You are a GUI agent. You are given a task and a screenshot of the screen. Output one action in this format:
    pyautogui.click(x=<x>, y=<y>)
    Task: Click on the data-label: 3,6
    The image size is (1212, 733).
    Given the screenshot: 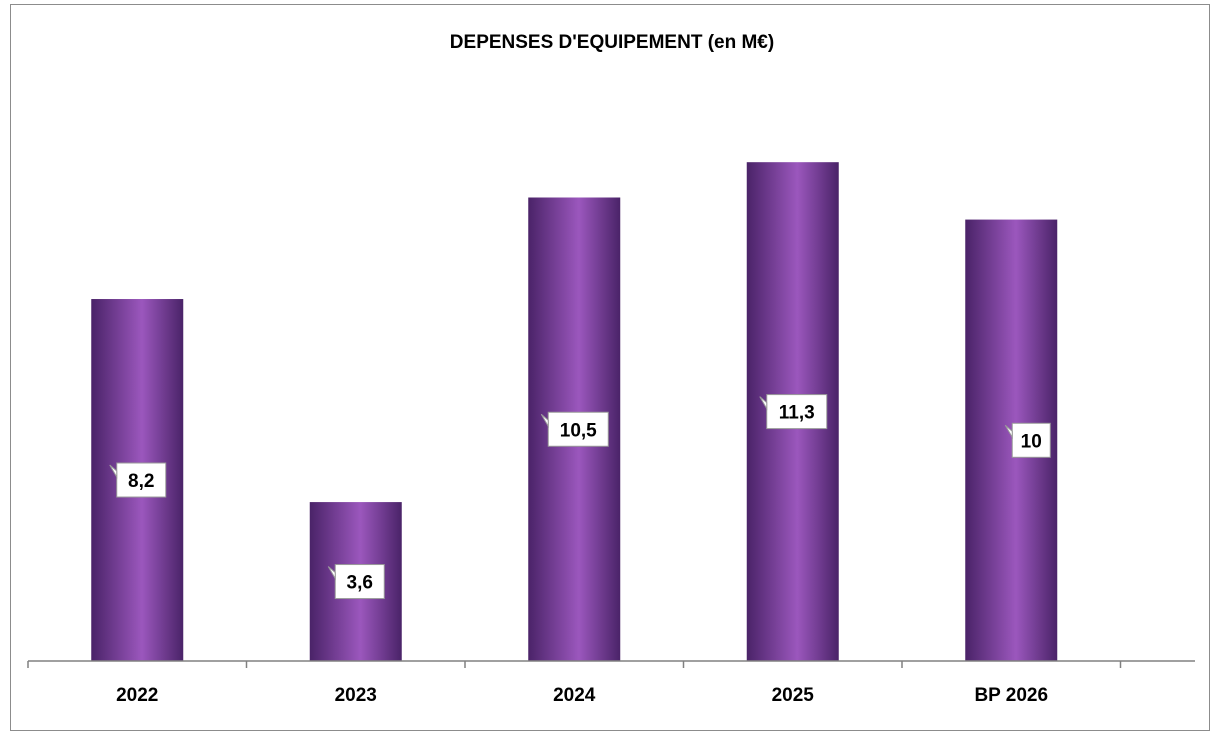 What is the action you would take?
    pyautogui.click(x=356, y=582)
    